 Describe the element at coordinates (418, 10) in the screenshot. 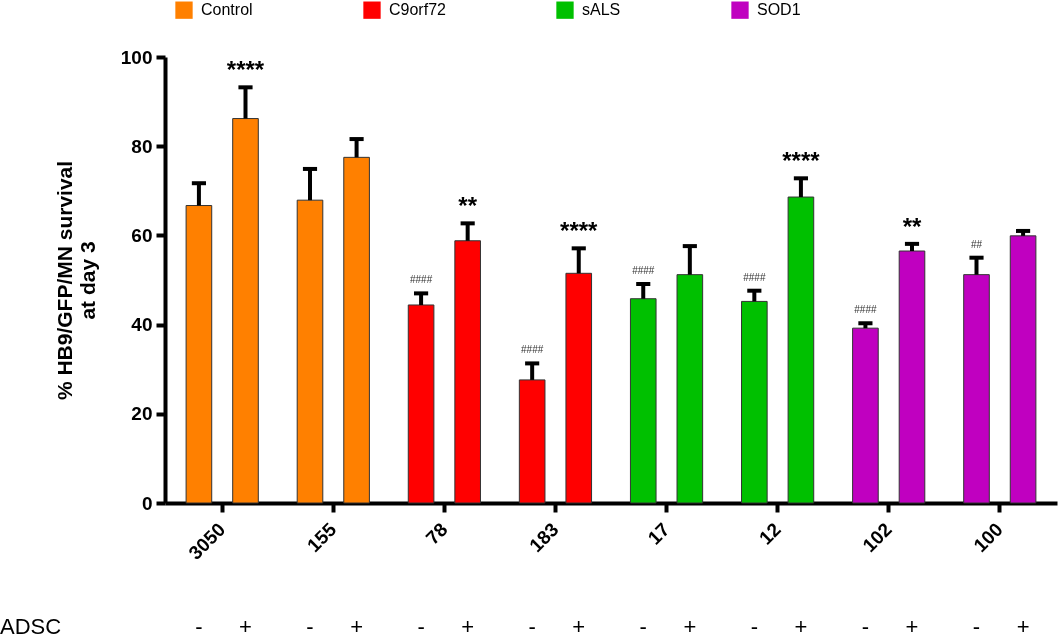

I see `legend-label: C9orf72` at that location.